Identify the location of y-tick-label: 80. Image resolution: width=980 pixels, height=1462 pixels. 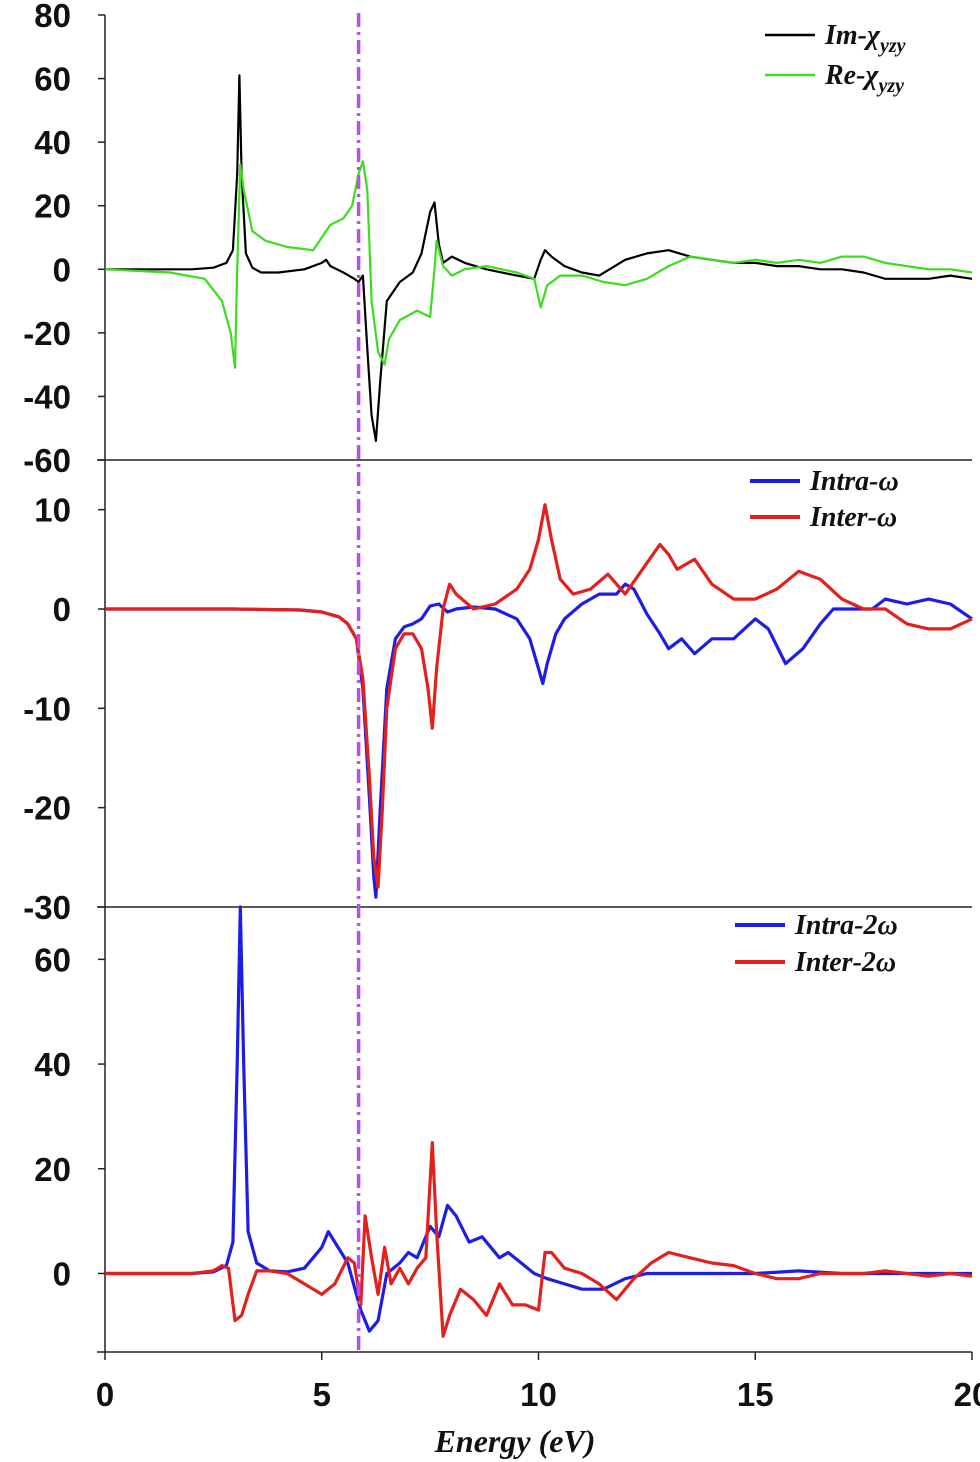
(52, 17).